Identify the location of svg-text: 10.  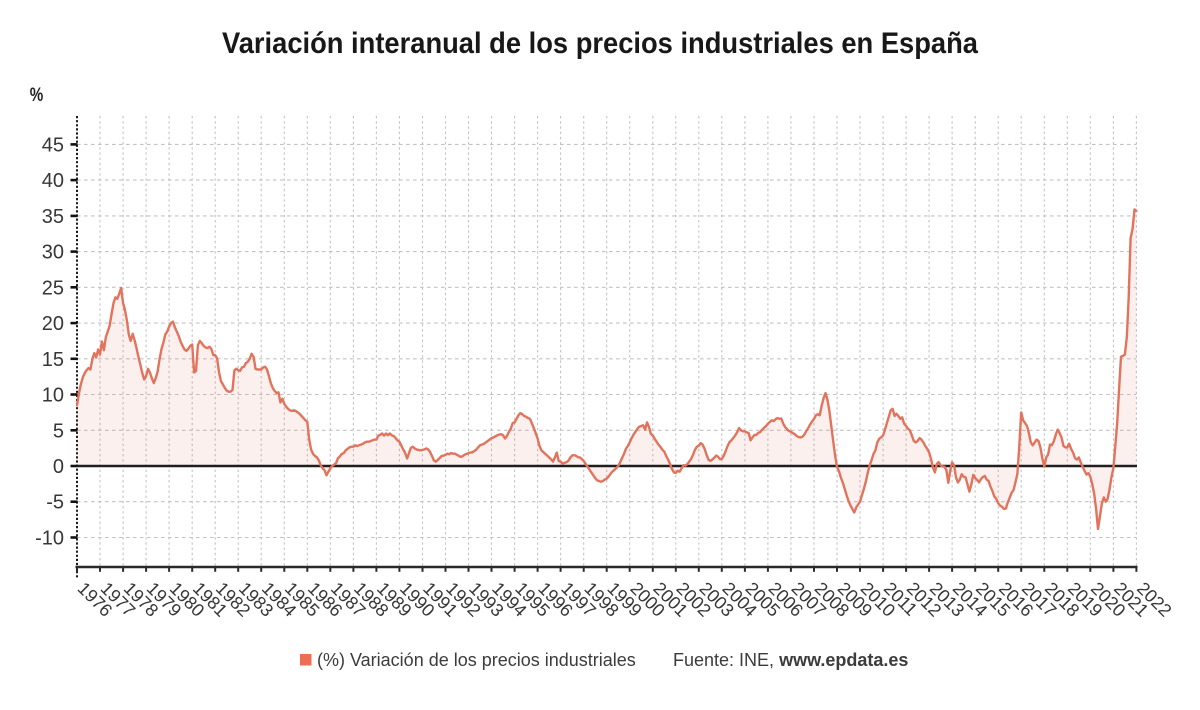
(53, 396).